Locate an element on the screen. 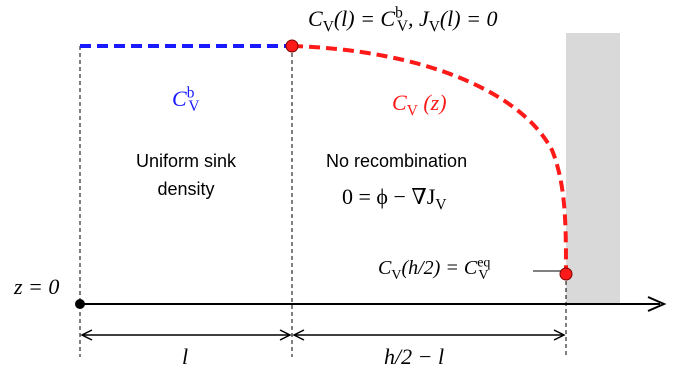  left-region-line2: density is located at coordinates (186, 189).